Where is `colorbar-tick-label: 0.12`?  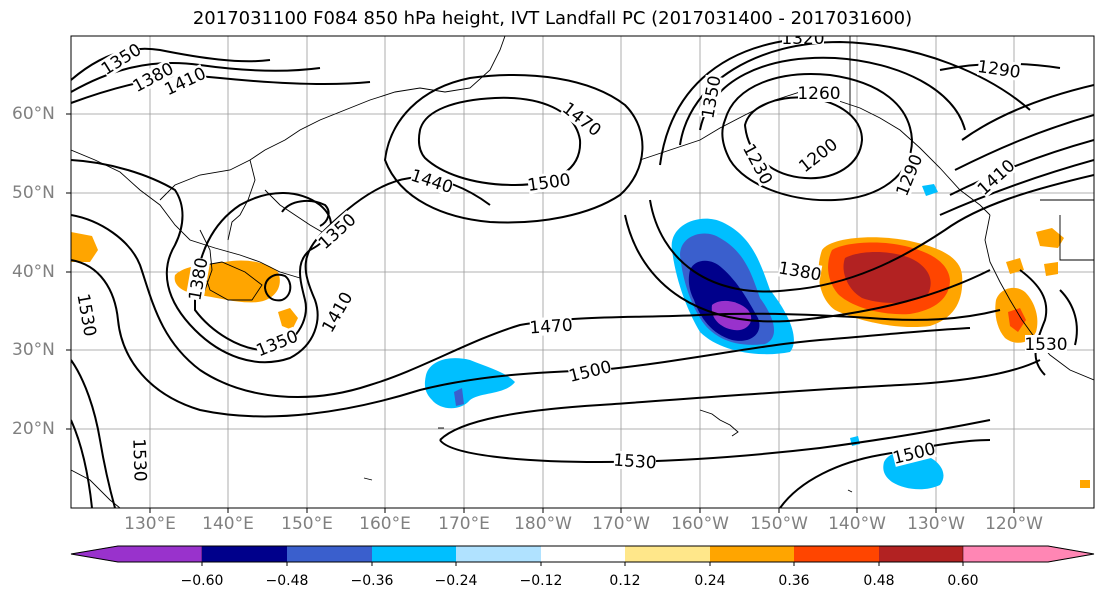 colorbar-tick-label: 0.12 is located at coordinates (625, 581).